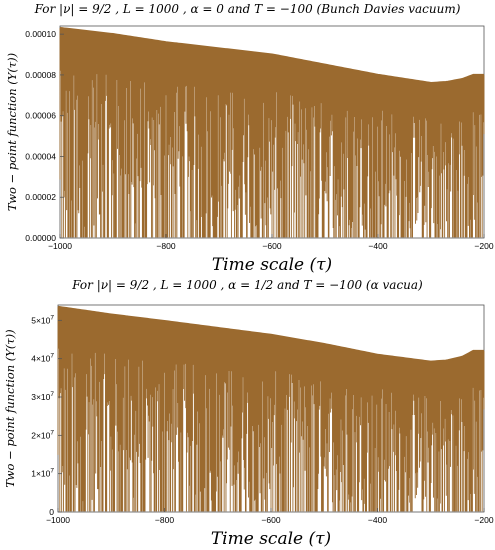 This screenshot has width=495, height=550. I want to click on y-tick-label: 0.00010, so click(40, 34).